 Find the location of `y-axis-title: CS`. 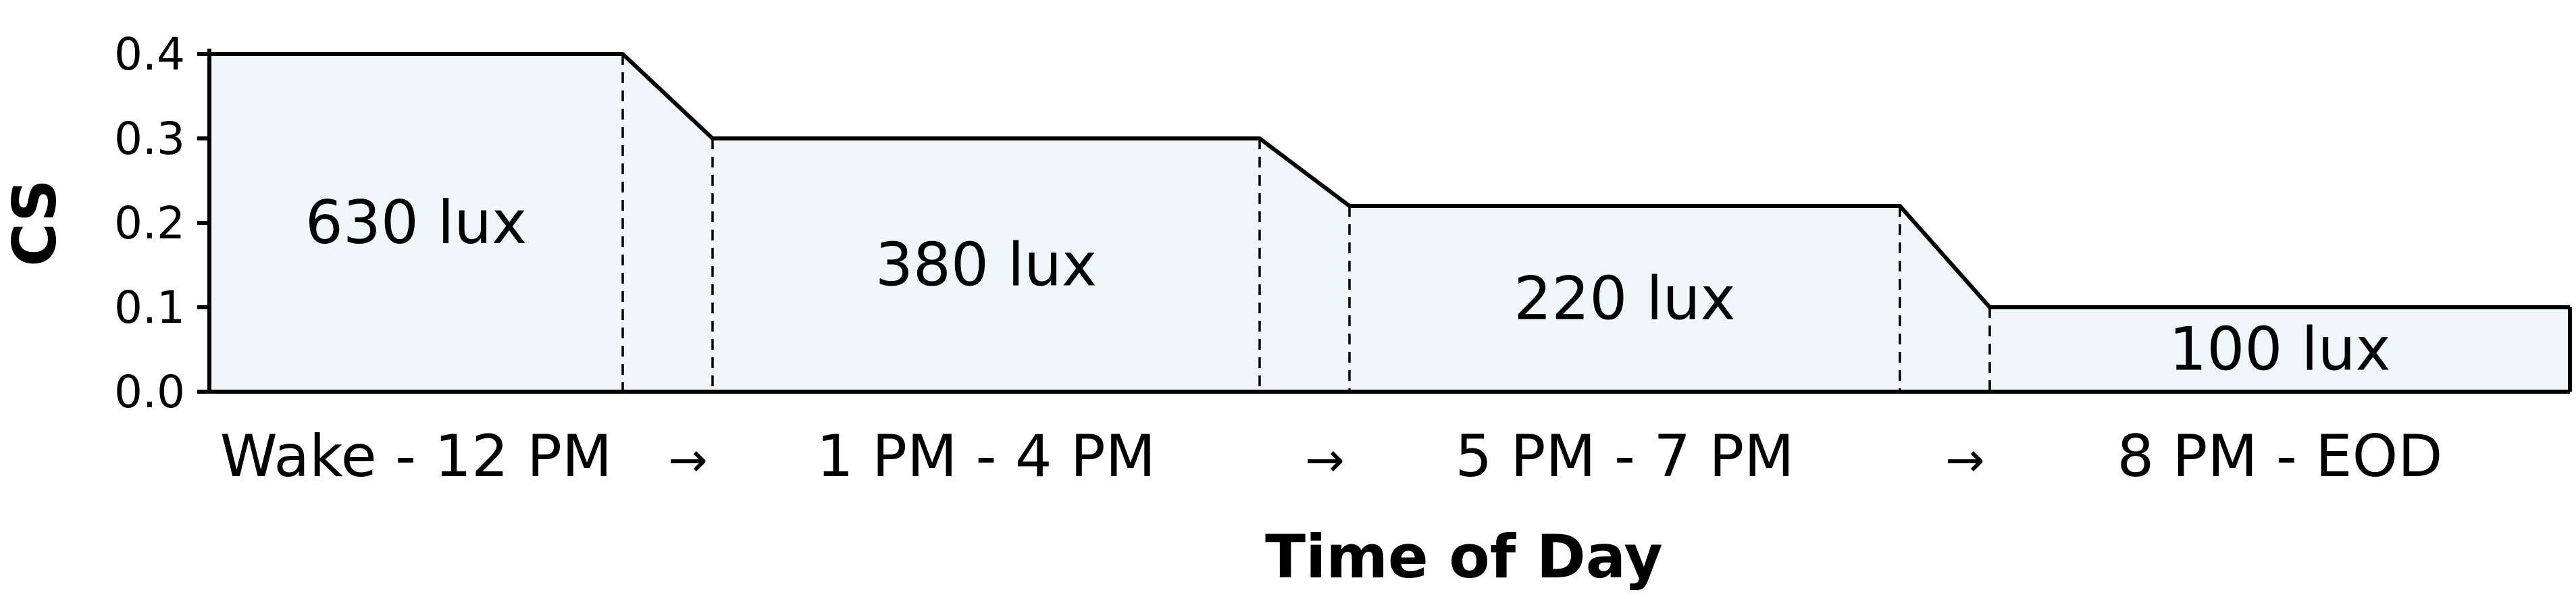

y-axis-title: CS is located at coordinates (35, 223).